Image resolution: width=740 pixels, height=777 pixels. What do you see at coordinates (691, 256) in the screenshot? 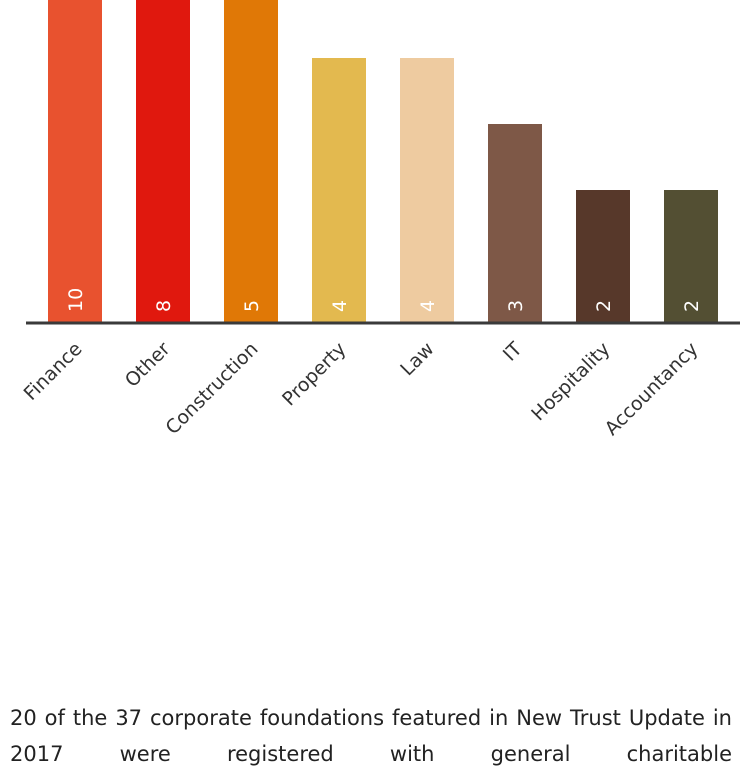
I see `bar-accountancy` at bounding box center [691, 256].